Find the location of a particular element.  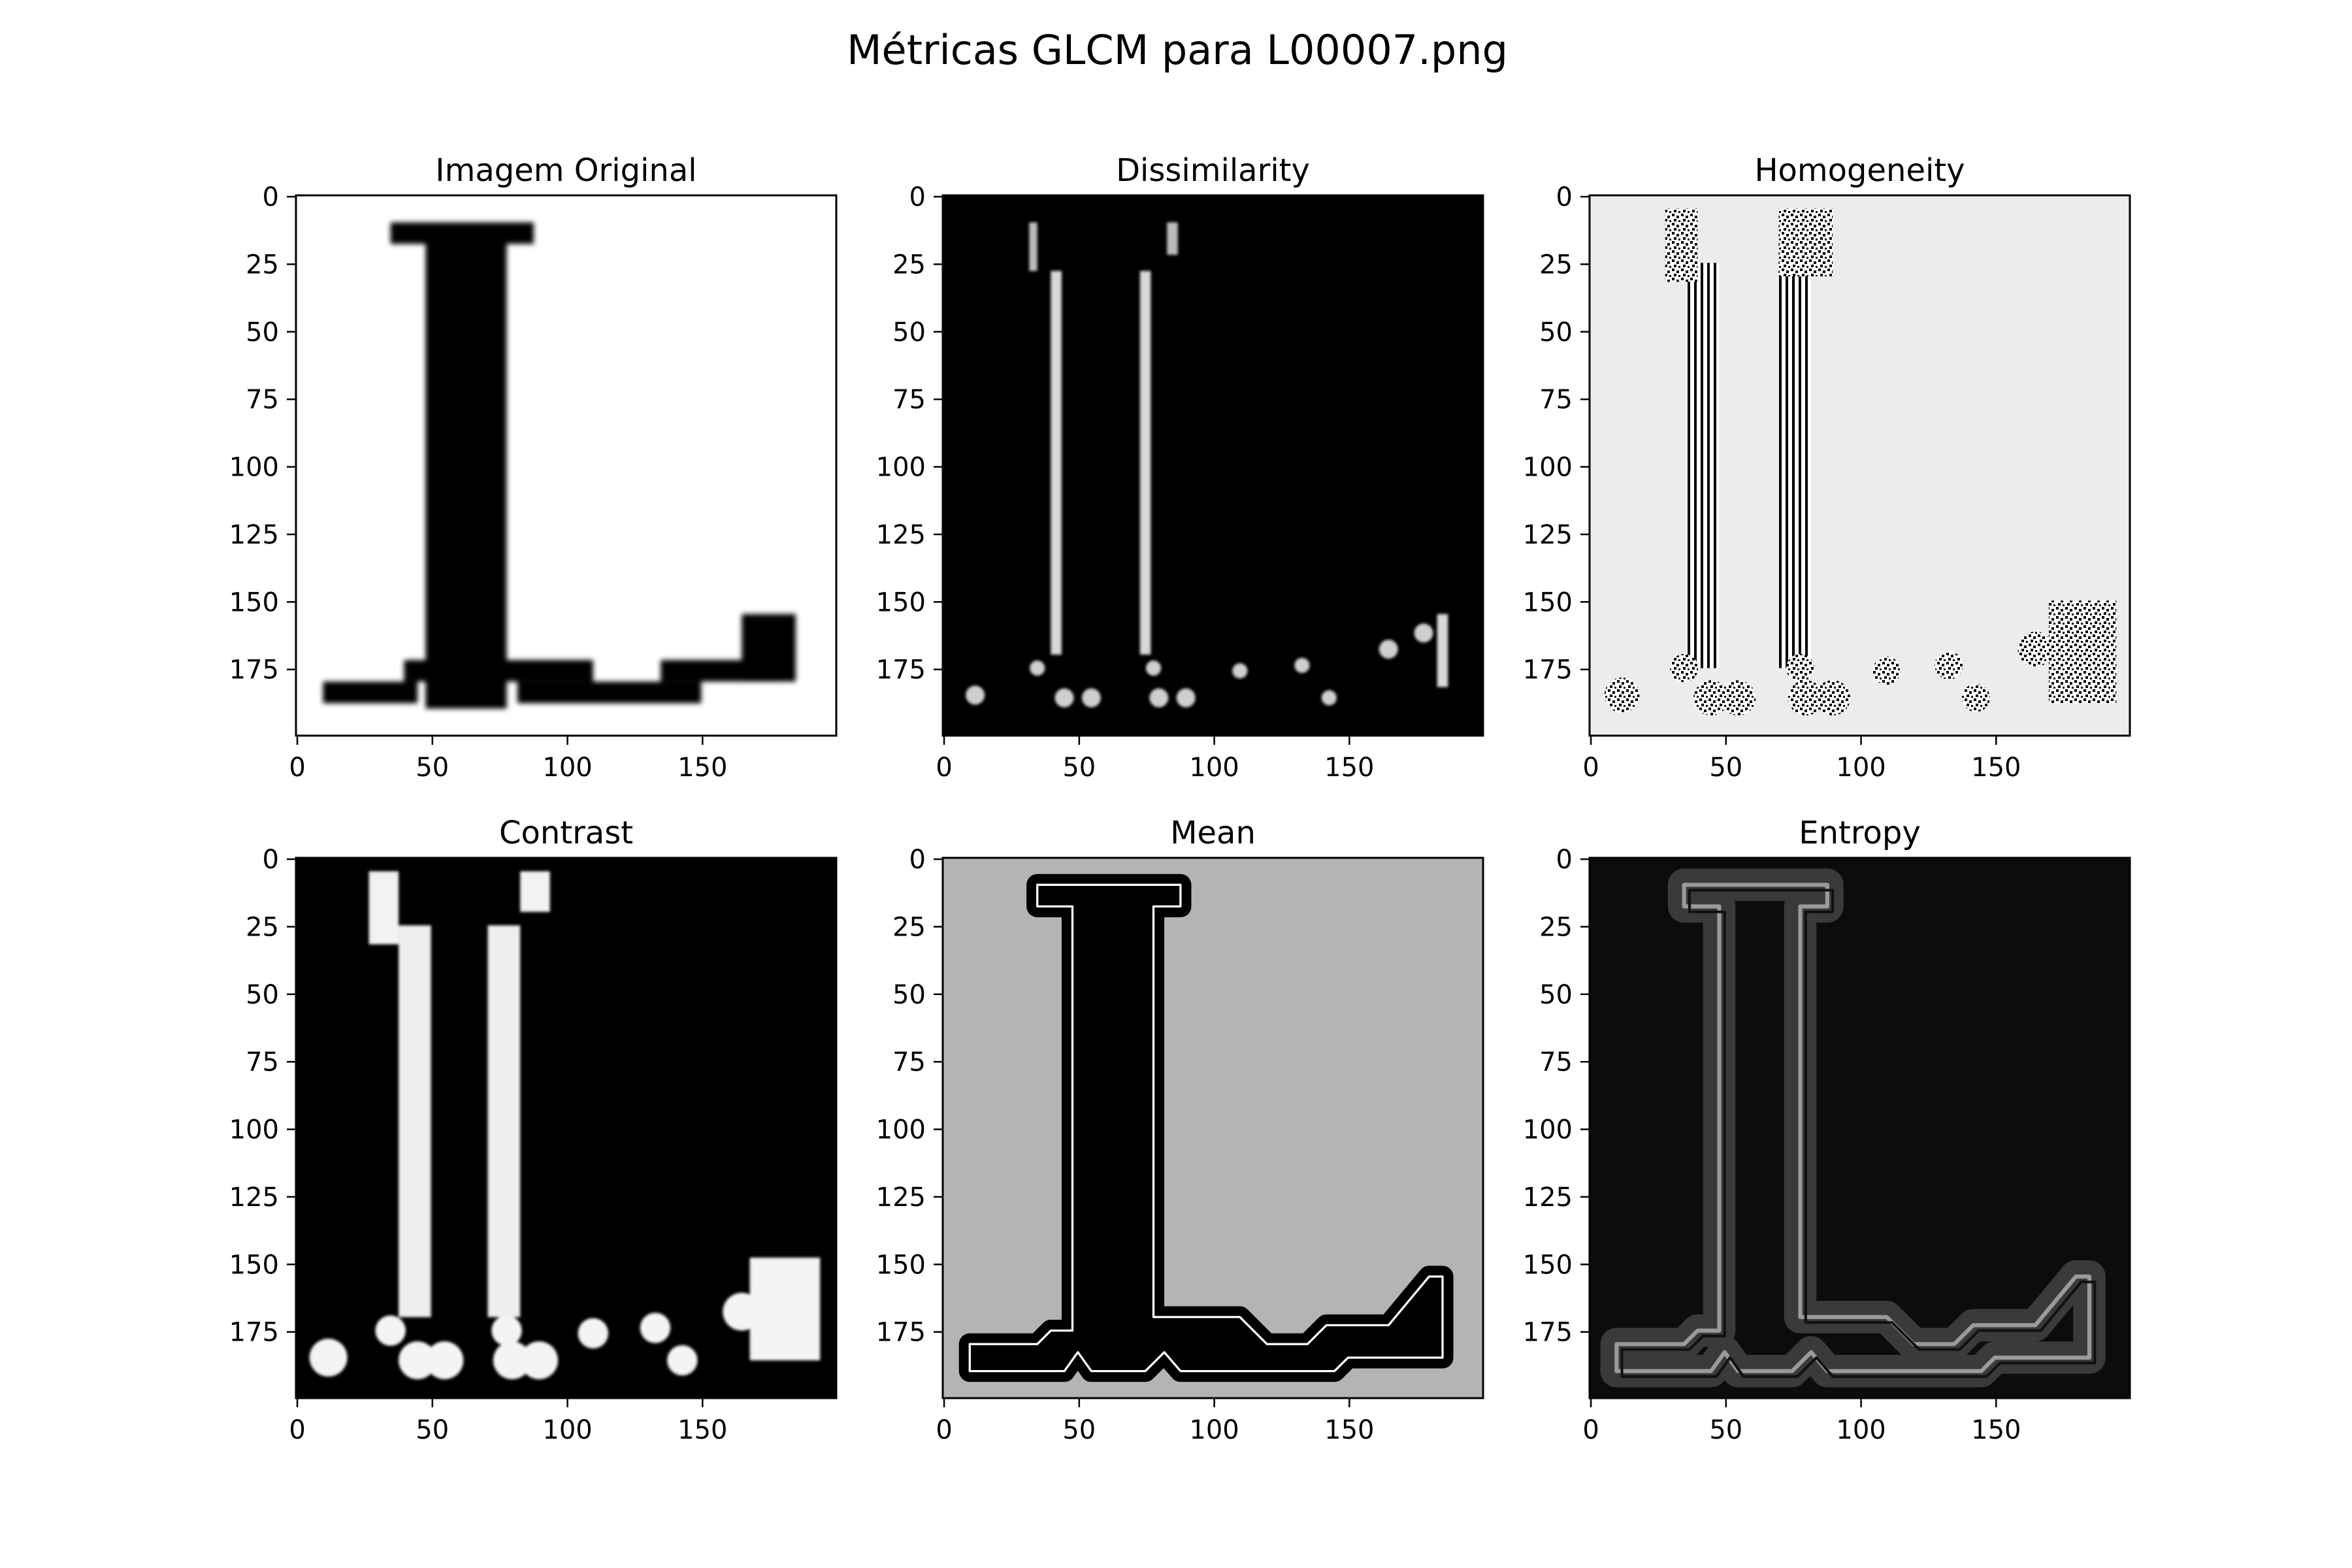

stripe-right-stem is located at coordinates (1795, 465).